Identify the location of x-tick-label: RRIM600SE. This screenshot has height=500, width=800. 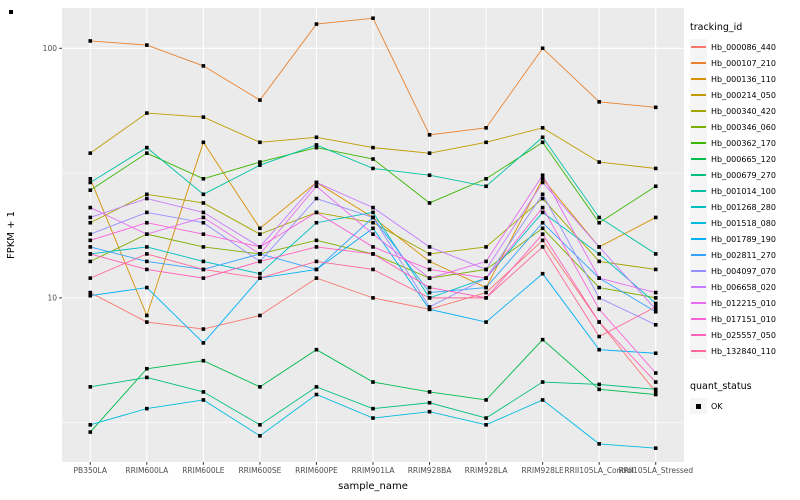
(259, 470).